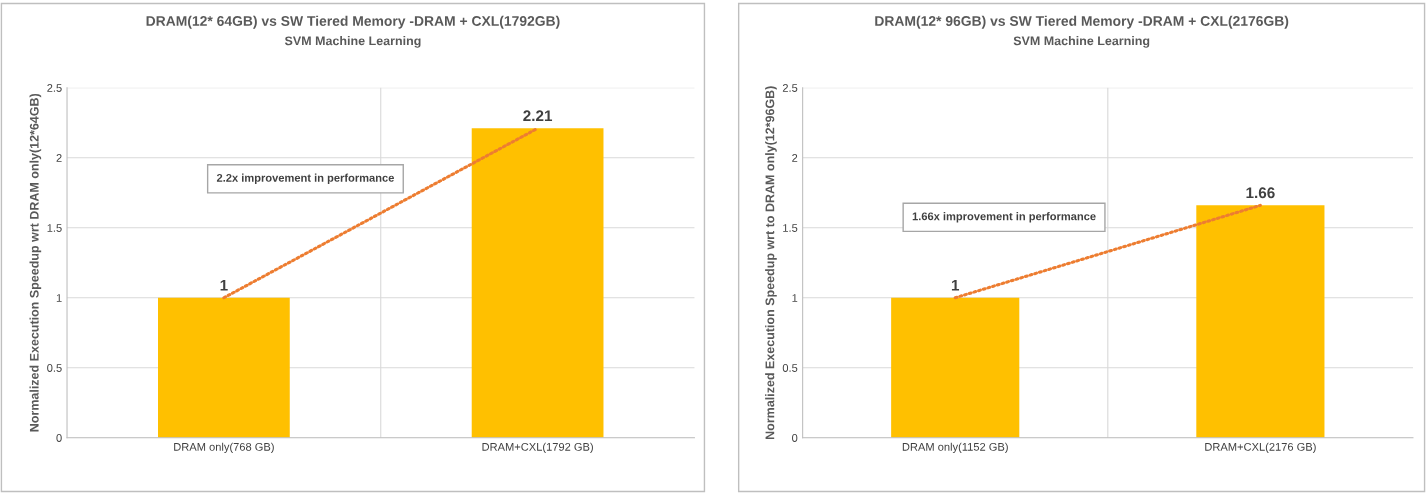 The height and width of the screenshot is (493, 1426). I want to click on annotation: 2.2x improvement in performance, so click(305, 178).